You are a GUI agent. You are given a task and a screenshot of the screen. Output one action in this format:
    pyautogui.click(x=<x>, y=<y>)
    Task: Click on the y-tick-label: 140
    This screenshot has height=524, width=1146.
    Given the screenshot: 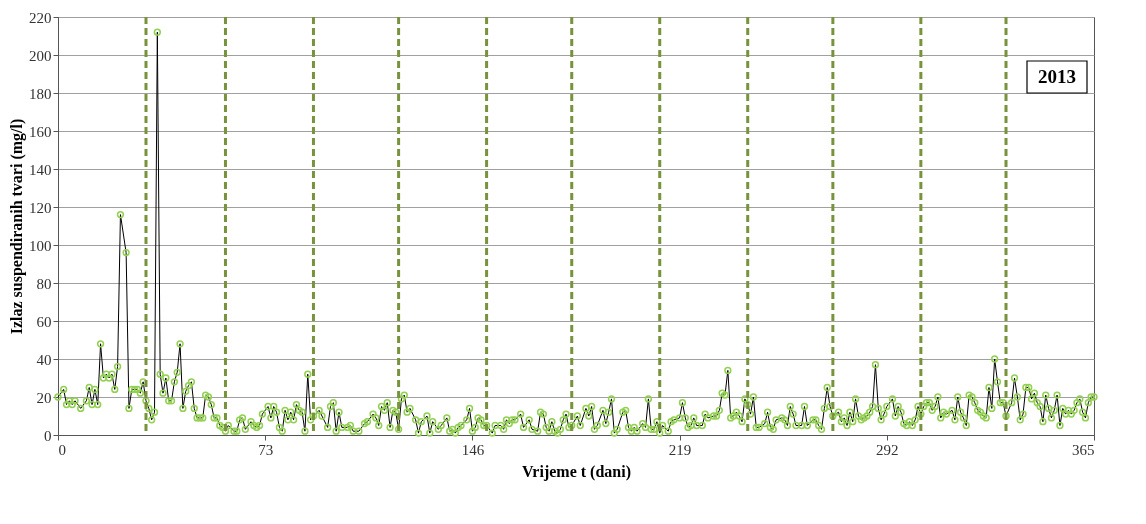 What is the action you would take?
    pyautogui.click(x=40, y=169)
    